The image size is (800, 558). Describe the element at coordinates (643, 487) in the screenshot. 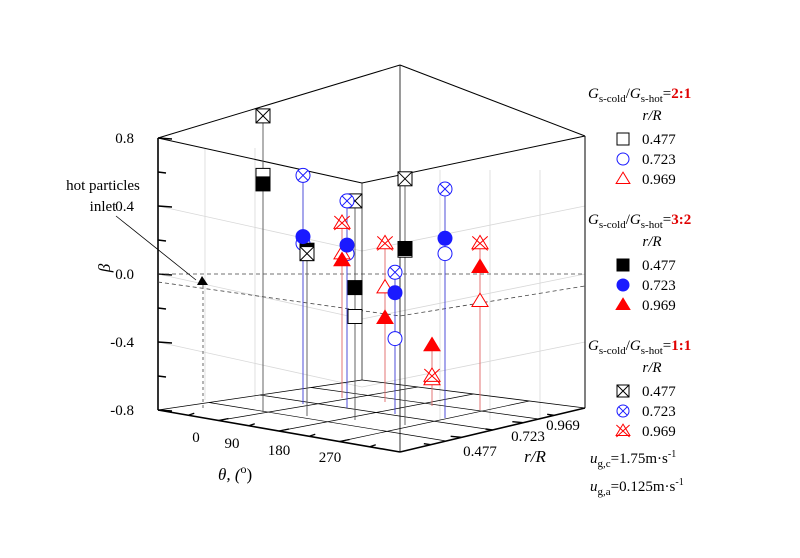

I see `condition-value: =0.125m·s` at that location.